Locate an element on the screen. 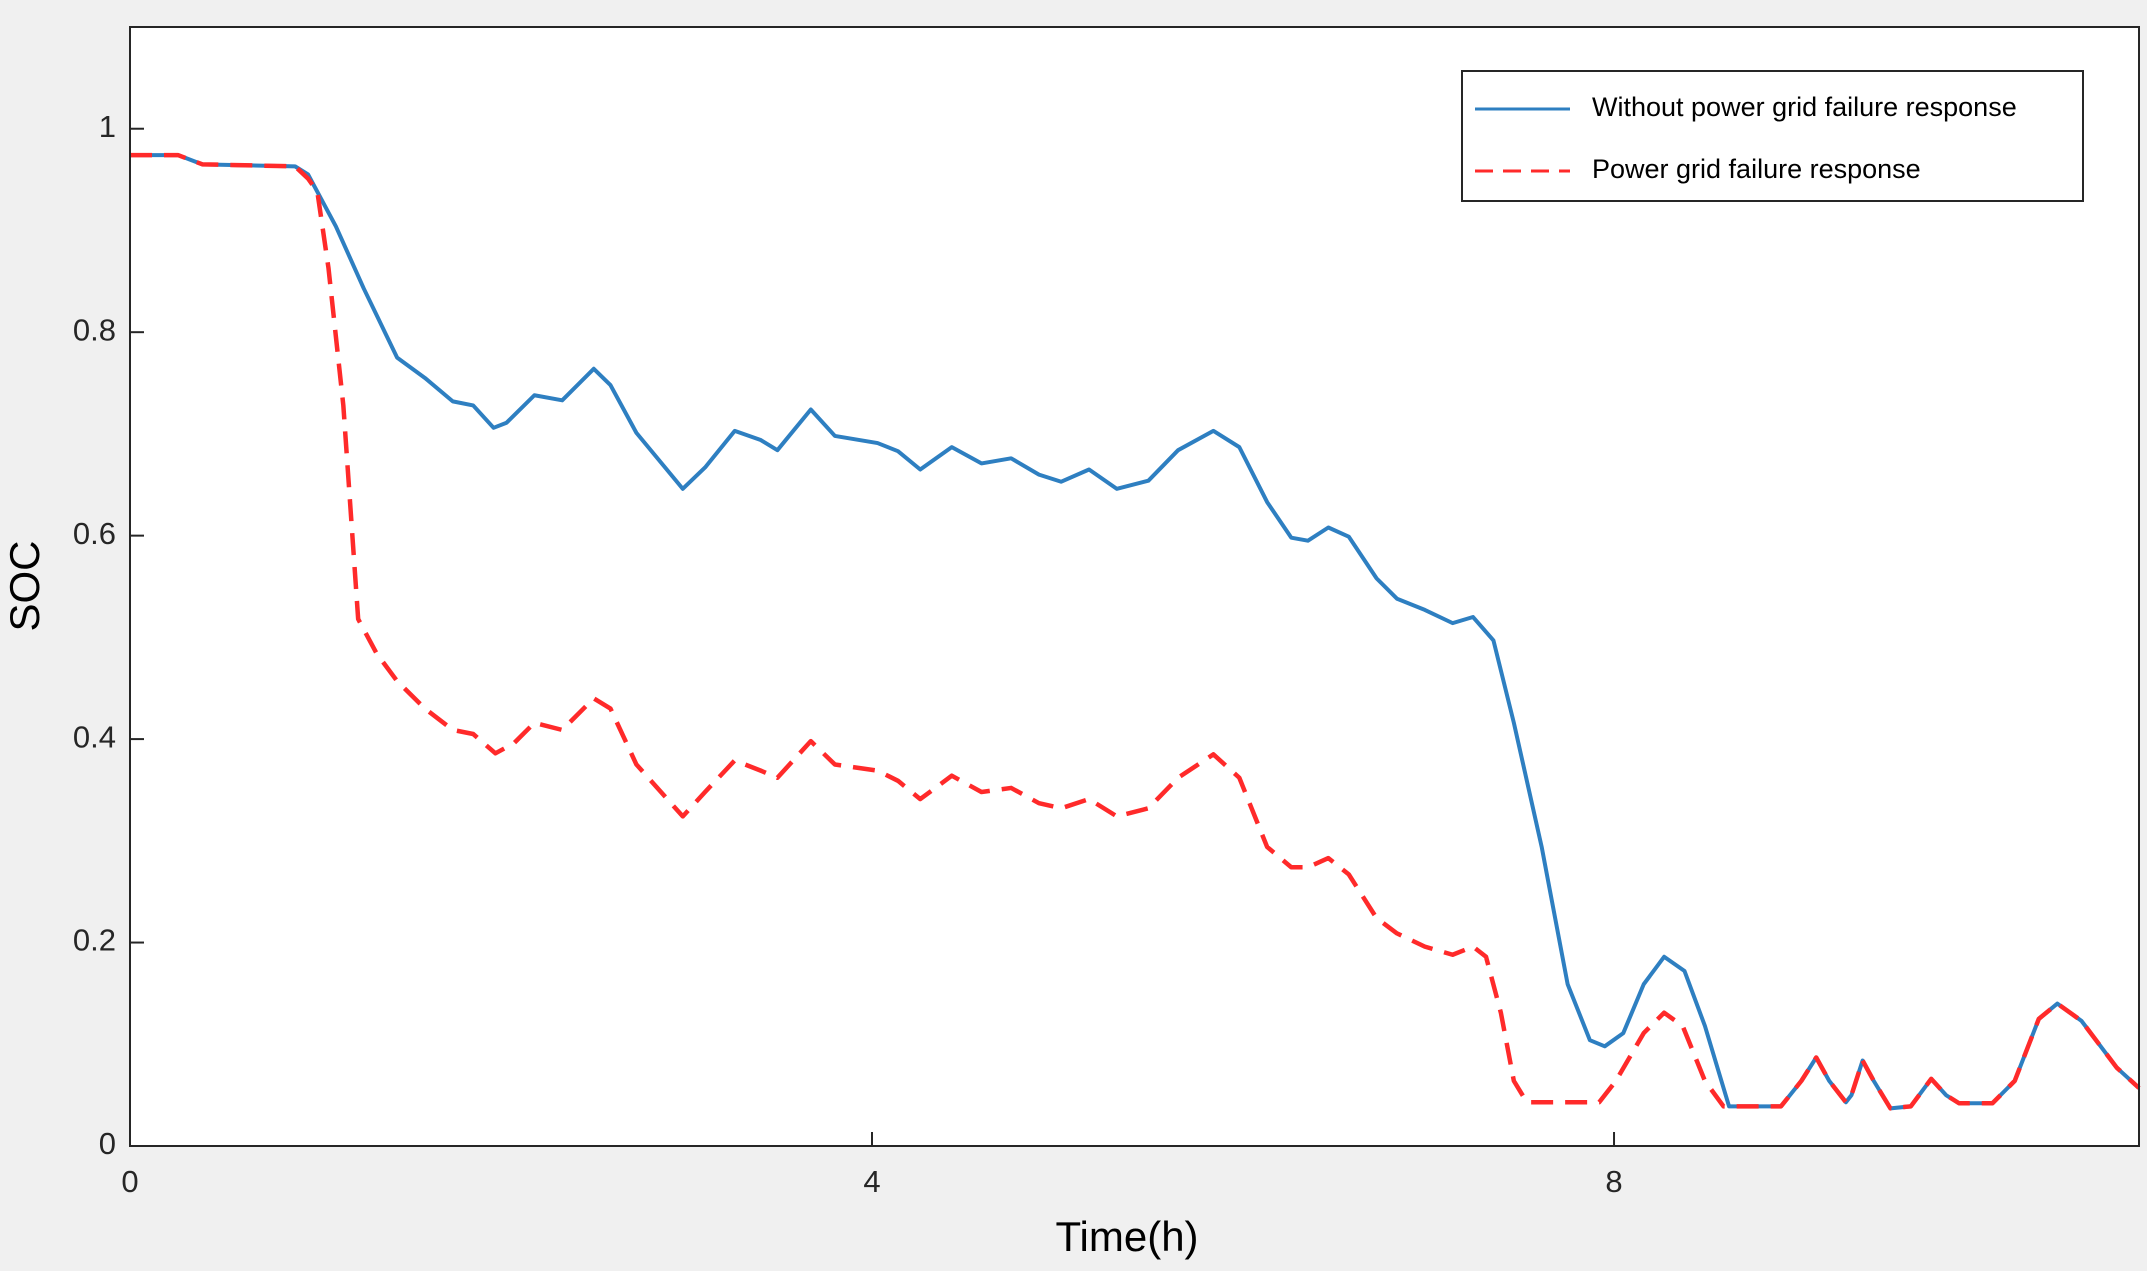  y-tick-label: 1 is located at coordinates (107, 126).